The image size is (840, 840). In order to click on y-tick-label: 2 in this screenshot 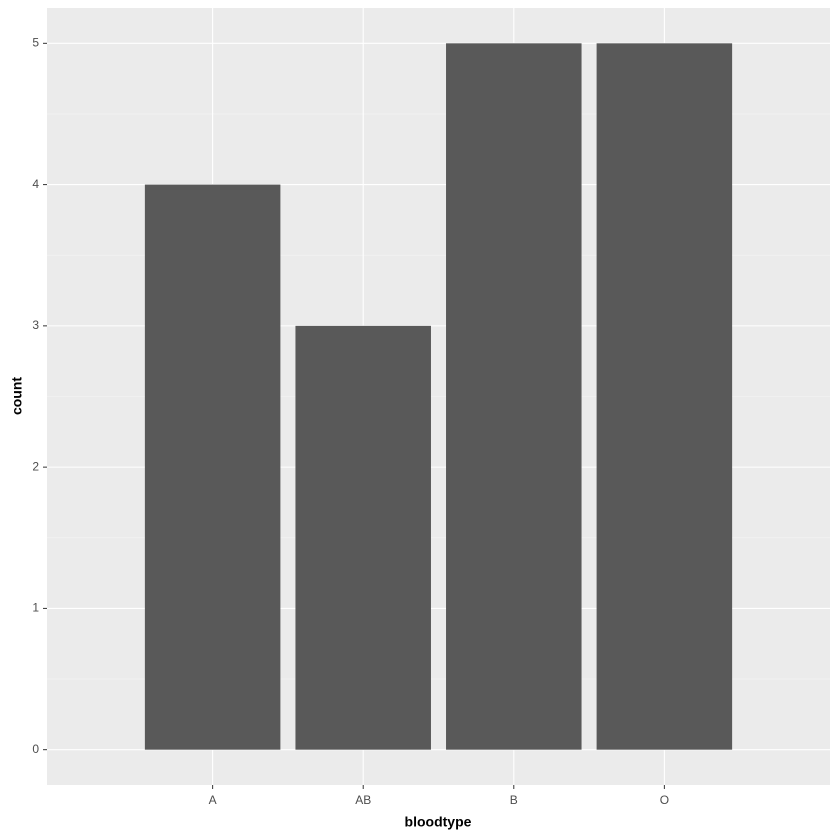, I will do `click(35, 466)`.